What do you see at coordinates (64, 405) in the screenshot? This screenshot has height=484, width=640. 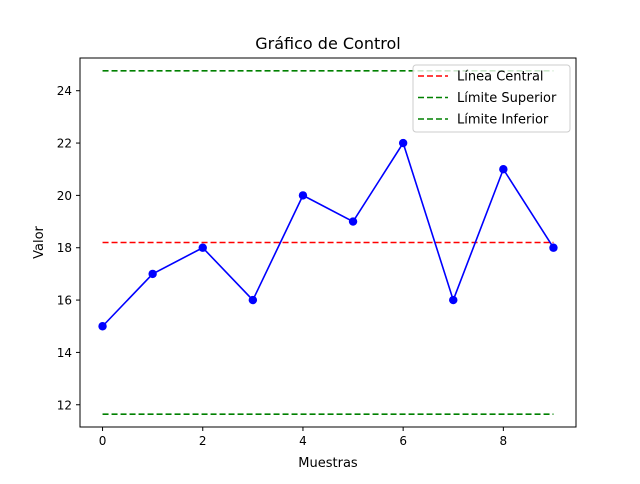 I see `y-tick-label: 12` at bounding box center [64, 405].